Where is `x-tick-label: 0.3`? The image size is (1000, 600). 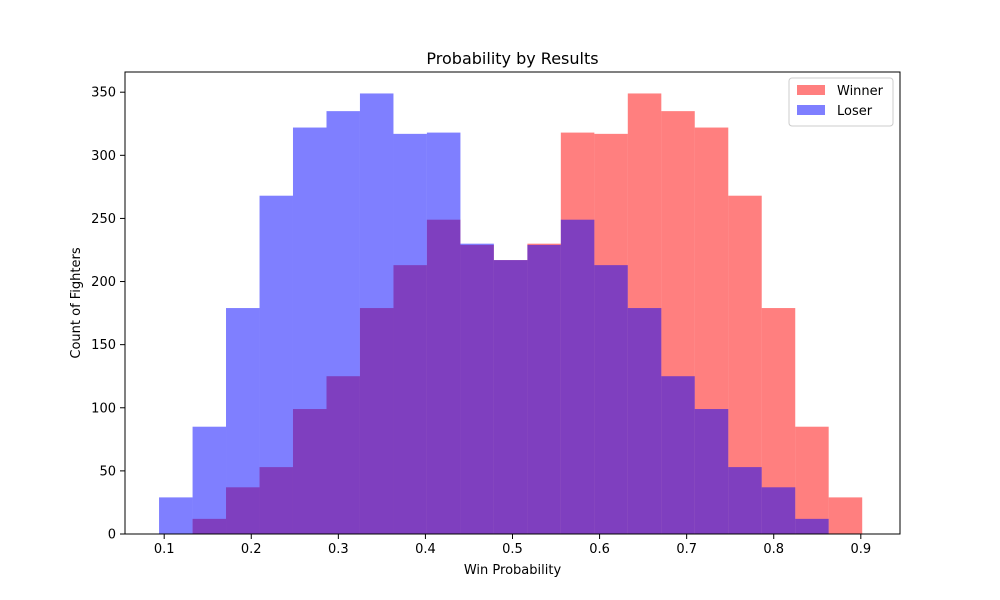
x-tick-label: 0.3 is located at coordinates (338, 549).